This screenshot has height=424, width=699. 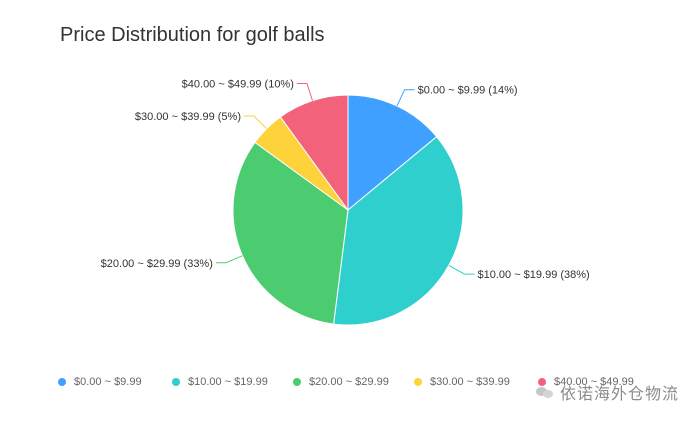 What do you see at coordinates (238, 85) in the screenshot?
I see `slice-label: $40.00 ~ $49.99 (10%)` at bounding box center [238, 85].